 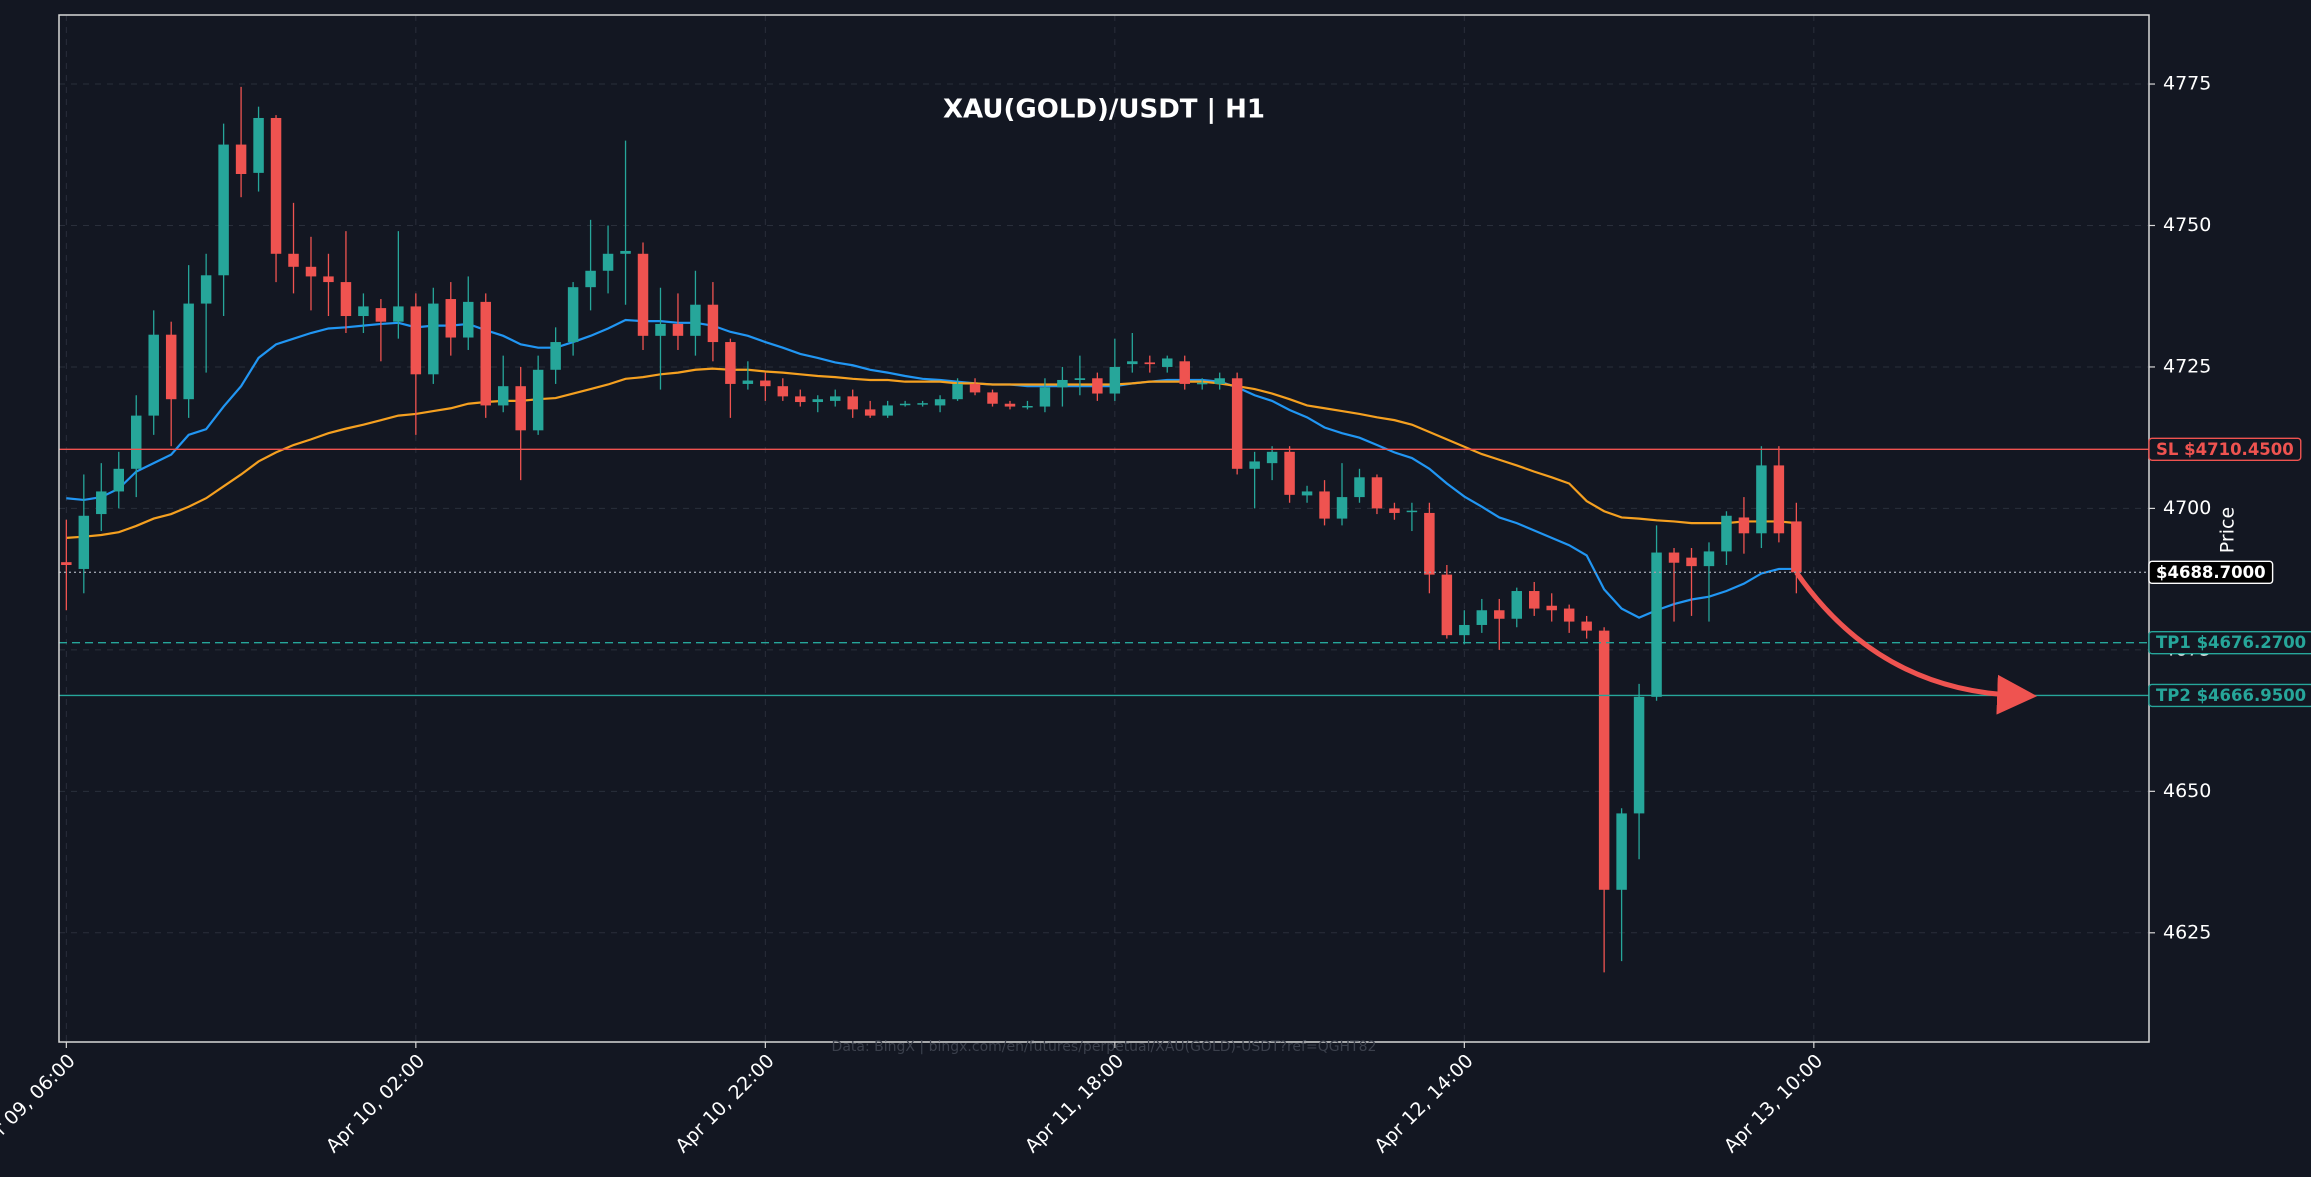 I want to click on moving-average-line, so click(x=931, y=453).